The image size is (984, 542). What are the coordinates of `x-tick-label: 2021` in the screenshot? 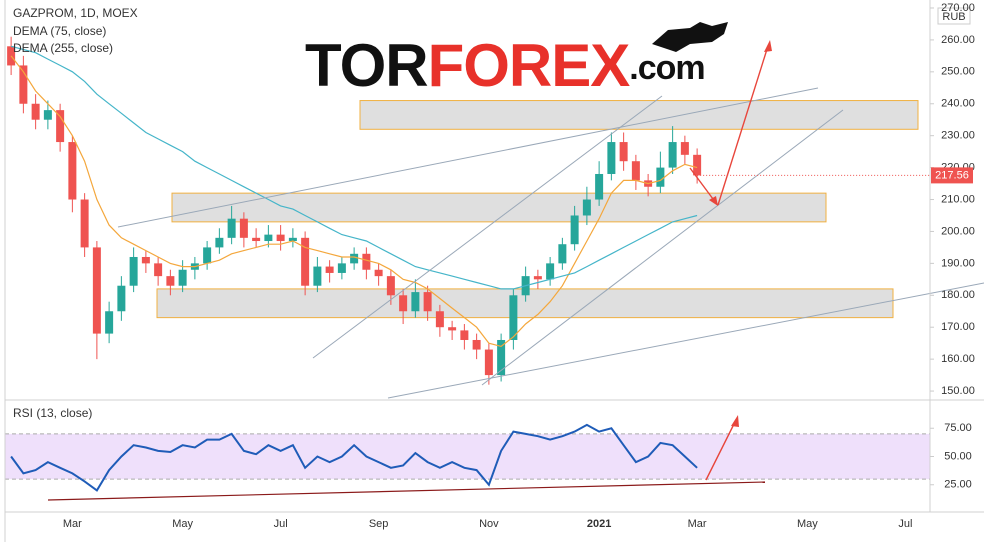 It's located at (599, 524).